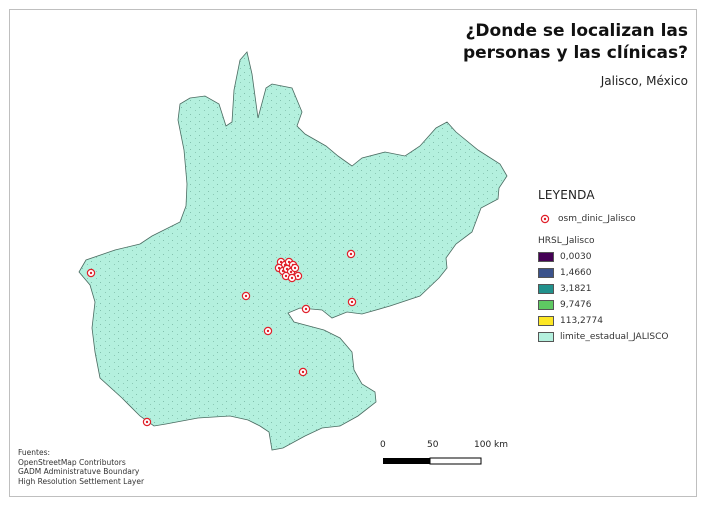  I want to click on legend-title: LEYENDA, so click(566, 195).